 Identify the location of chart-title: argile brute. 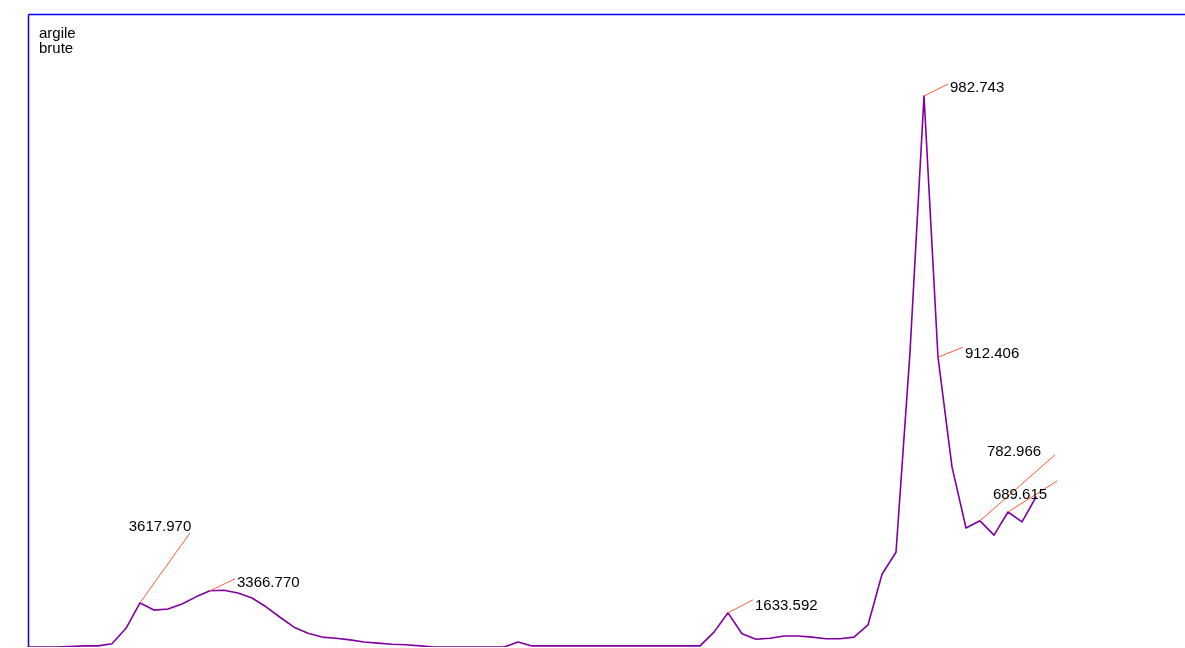
(57, 40).